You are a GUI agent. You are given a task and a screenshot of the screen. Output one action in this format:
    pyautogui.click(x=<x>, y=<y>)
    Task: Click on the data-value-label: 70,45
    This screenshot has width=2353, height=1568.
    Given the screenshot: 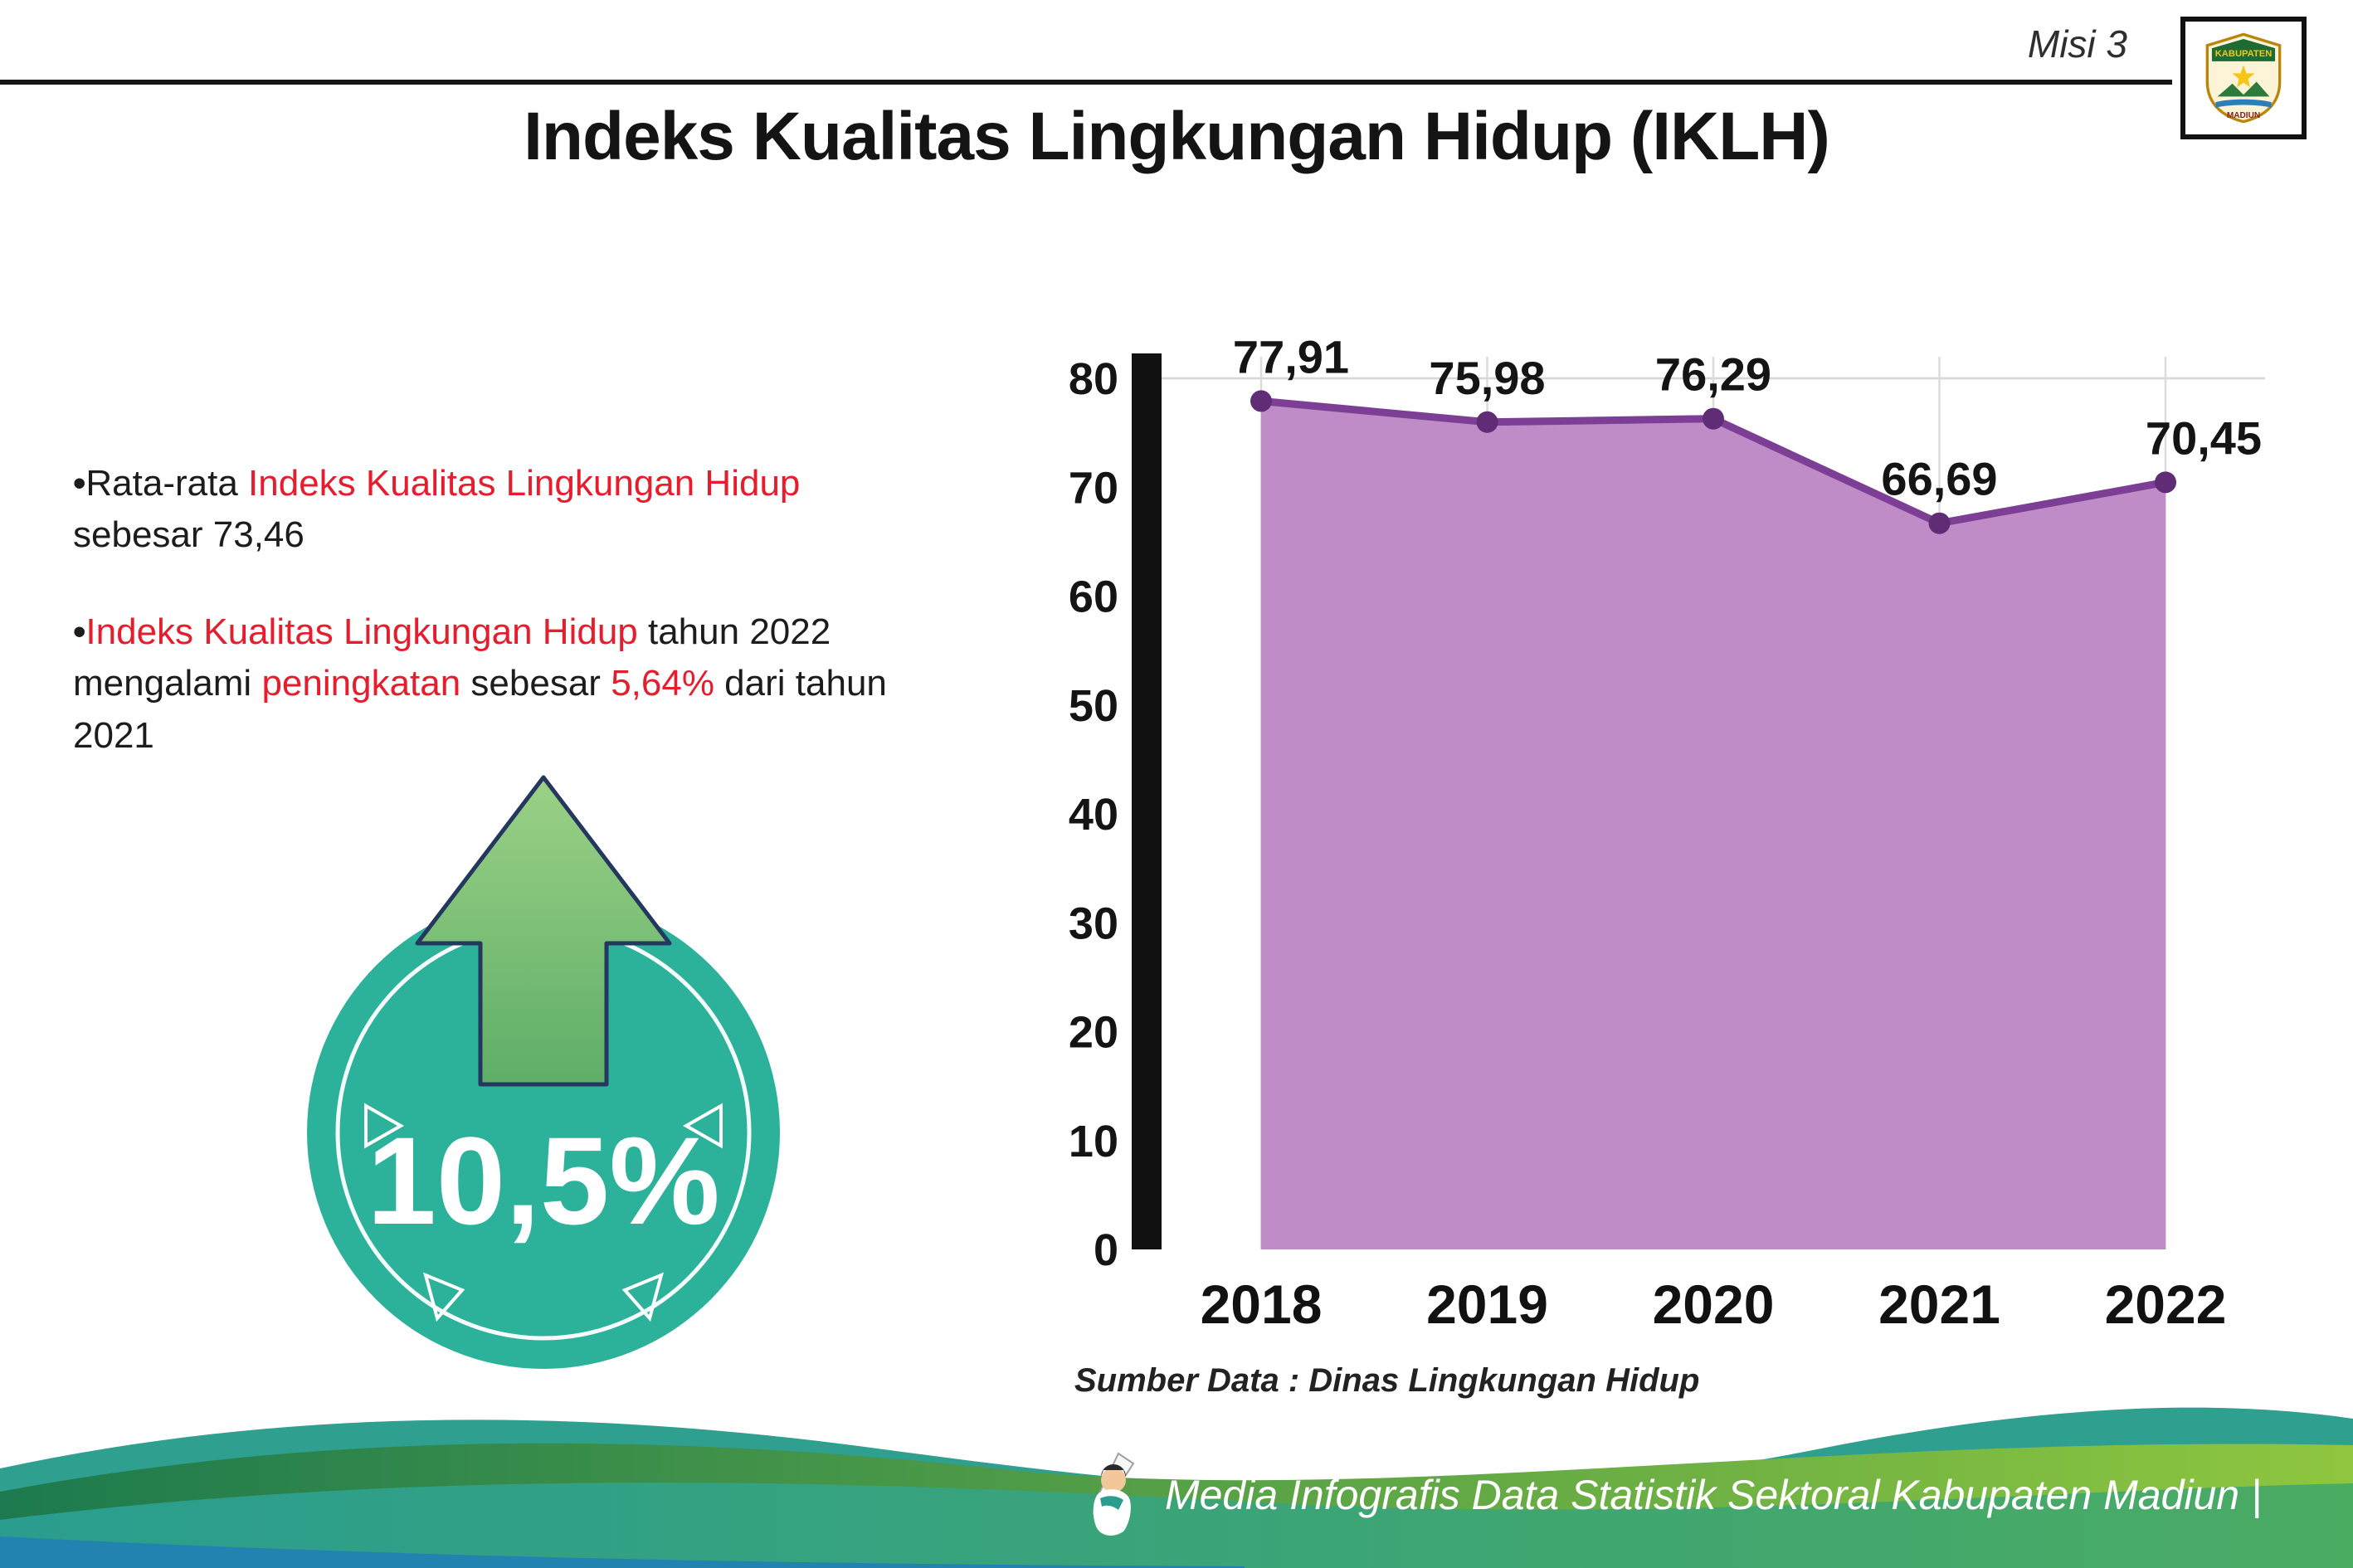 What is the action you would take?
    pyautogui.click(x=2204, y=437)
    